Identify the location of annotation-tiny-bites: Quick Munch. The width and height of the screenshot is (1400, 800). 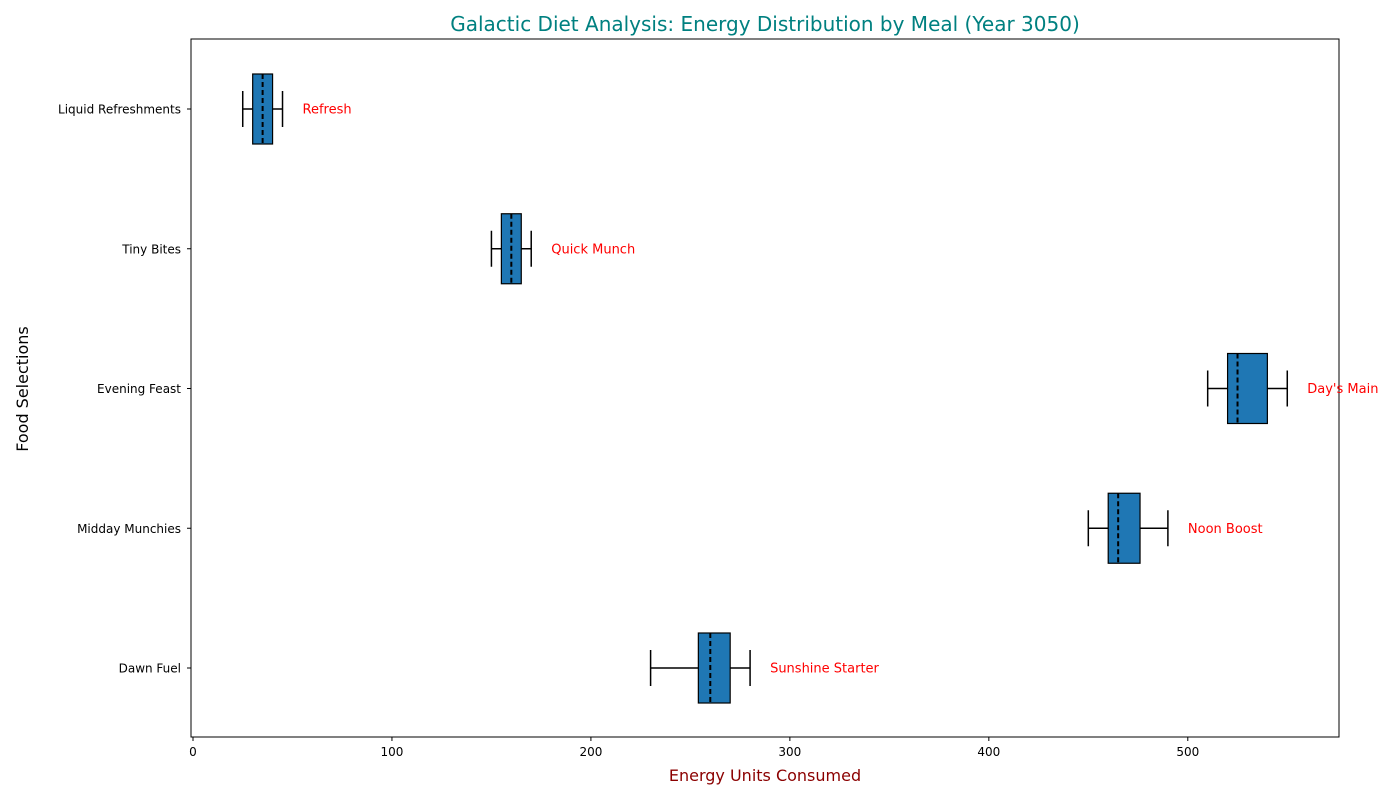
(593, 249).